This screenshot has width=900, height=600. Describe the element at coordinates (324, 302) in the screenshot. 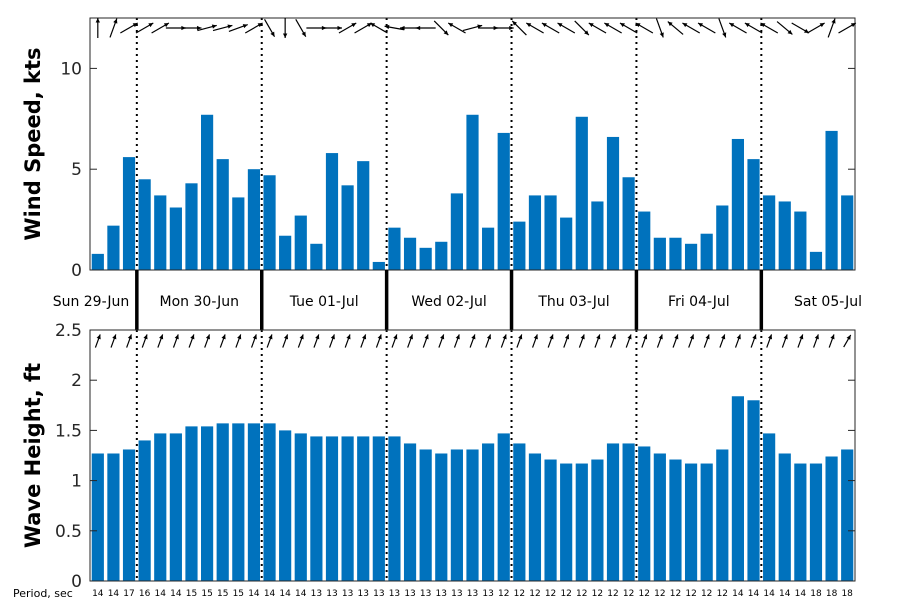

I see `day-label: Tue 01-Jul` at that location.